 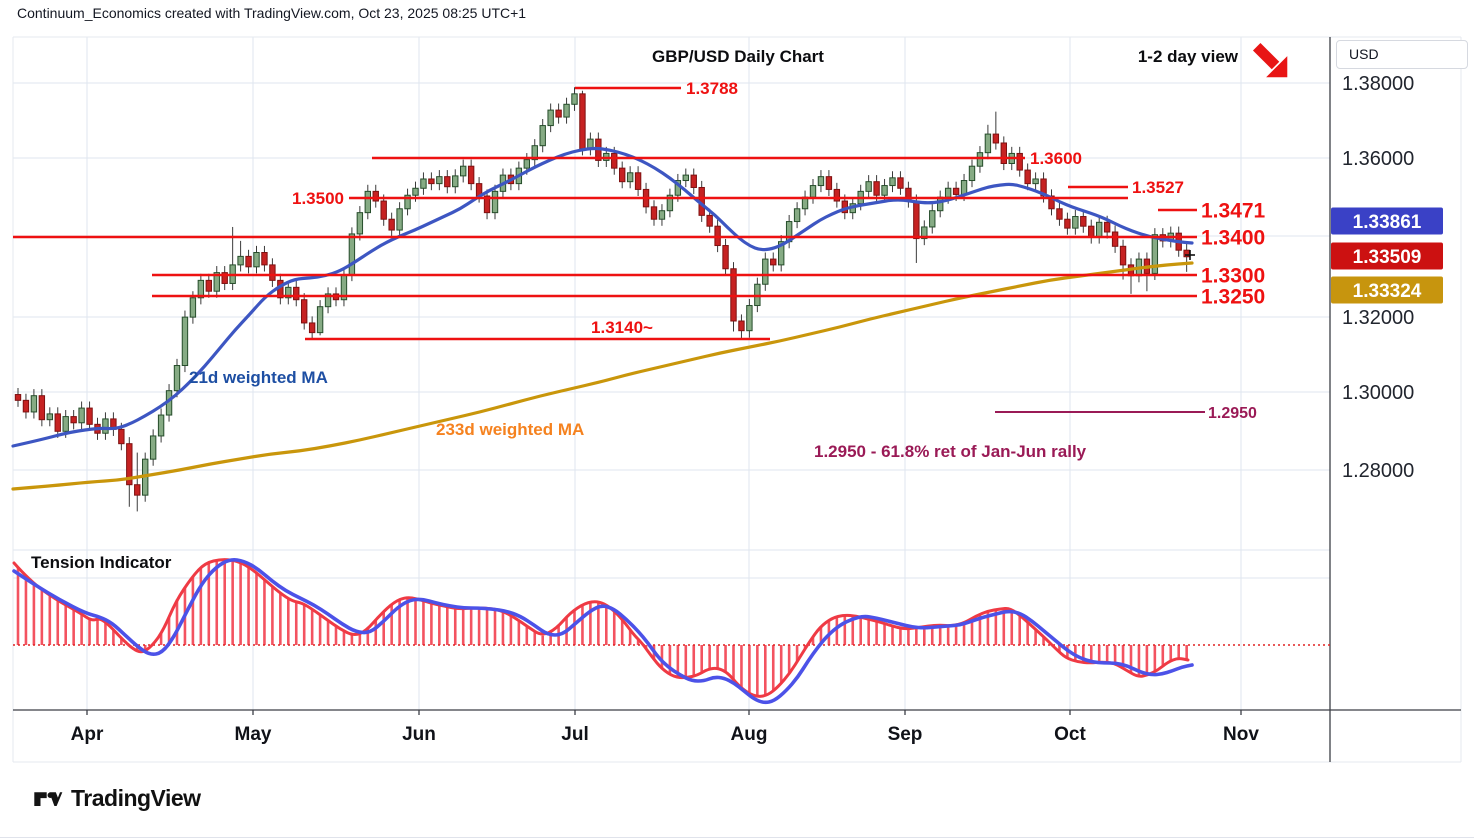 What do you see at coordinates (1378, 471) in the screenshot?
I see `price-tick-1.28000: 1.28000` at bounding box center [1378, 471].